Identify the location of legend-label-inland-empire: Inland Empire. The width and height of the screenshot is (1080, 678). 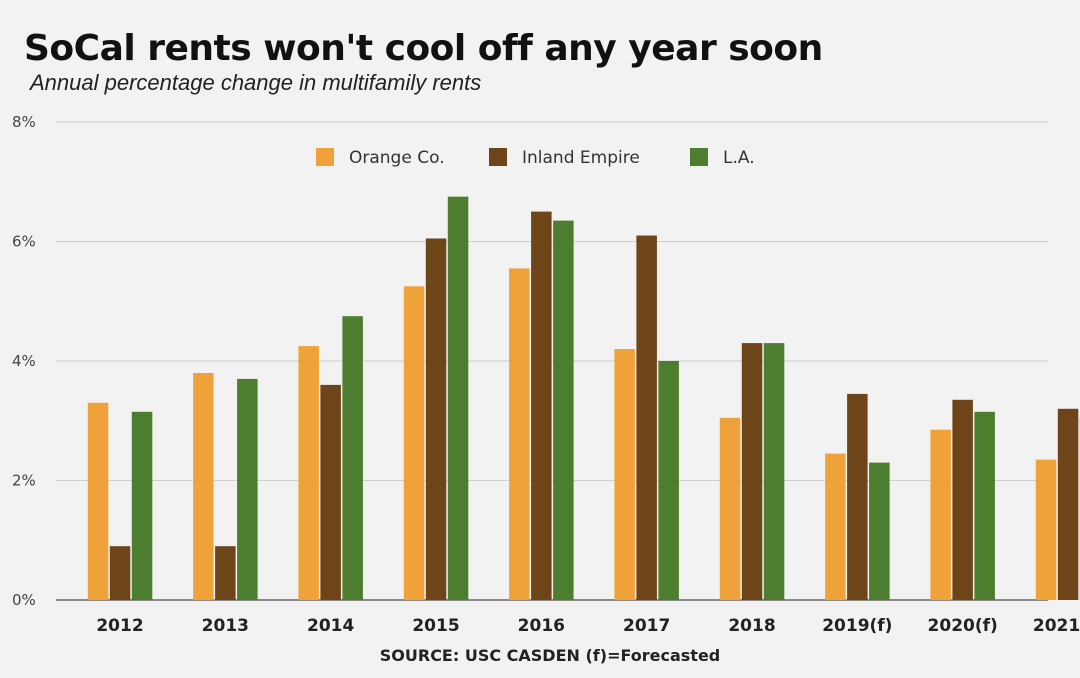
(581, 158).